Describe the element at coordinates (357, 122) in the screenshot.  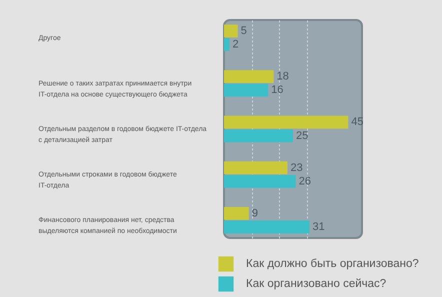
I see `data-label: 45` at that location.